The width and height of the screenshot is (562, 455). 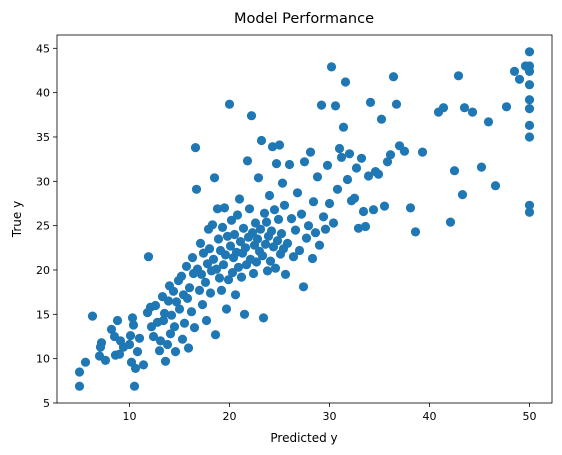 What do you see at coordinates (303, 438) in the screenshot?
I see `x-axis-label: Predicted y` at bounding box center [303, 438].